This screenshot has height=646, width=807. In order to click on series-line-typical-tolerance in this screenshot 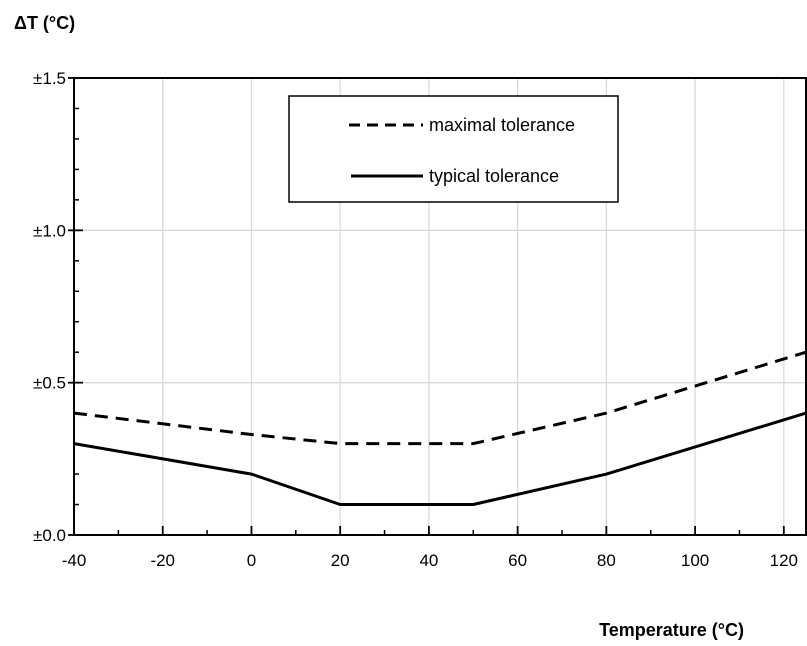, I will do `click(440, 458)`.